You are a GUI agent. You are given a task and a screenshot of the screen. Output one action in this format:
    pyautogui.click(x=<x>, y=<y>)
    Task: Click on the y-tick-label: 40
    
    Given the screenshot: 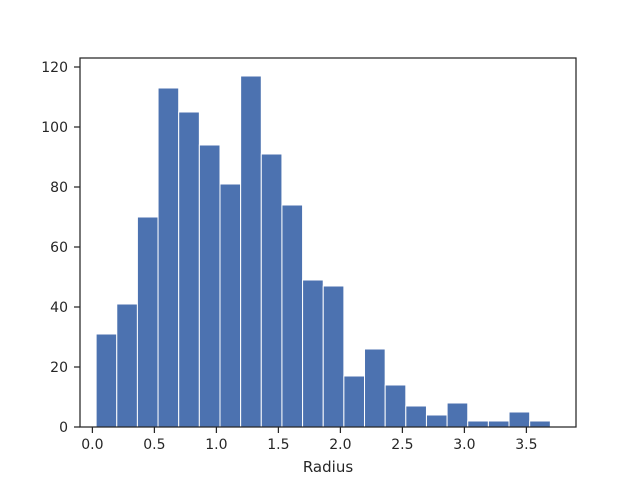 What is the action you would take?
    pyautogui.click(x=59, y=308)
    